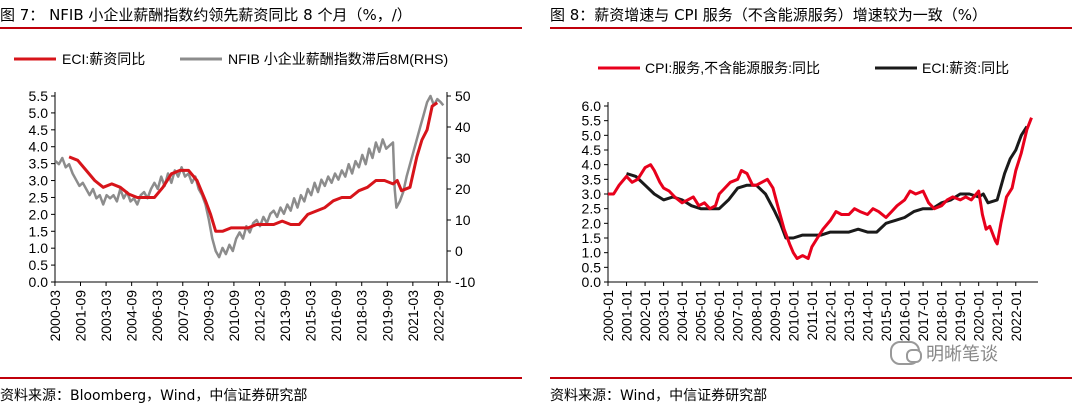 The height and width of the screenshot is (409, 1080). What do you see at coordinates (206, 15) in the screenshot?
I see `figure-title: 图 7： NFIB 小企业薪酬指数约领先薪资同比 8 个月（%，/）` at bounding box center [206, 15].